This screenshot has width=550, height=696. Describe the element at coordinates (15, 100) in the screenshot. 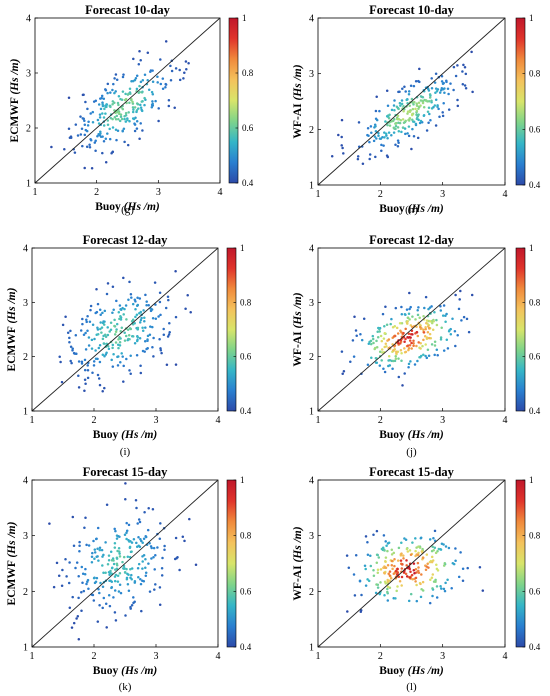

I see `y-axis-label: ECMWF (Hs /m)` at that location.